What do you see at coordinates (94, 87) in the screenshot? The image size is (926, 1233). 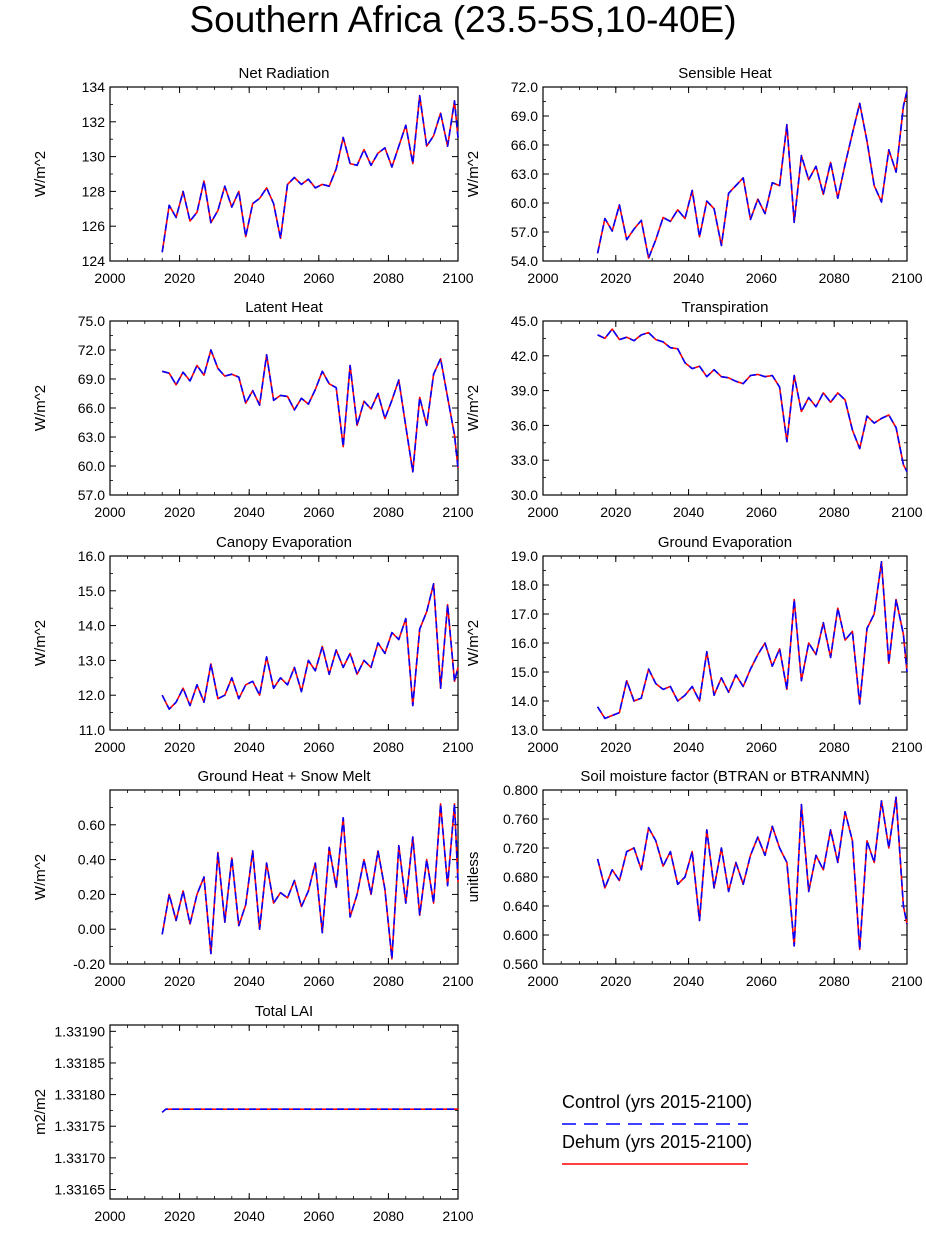 I see `y-tick-label: 134` at bounding box center [94, 87].